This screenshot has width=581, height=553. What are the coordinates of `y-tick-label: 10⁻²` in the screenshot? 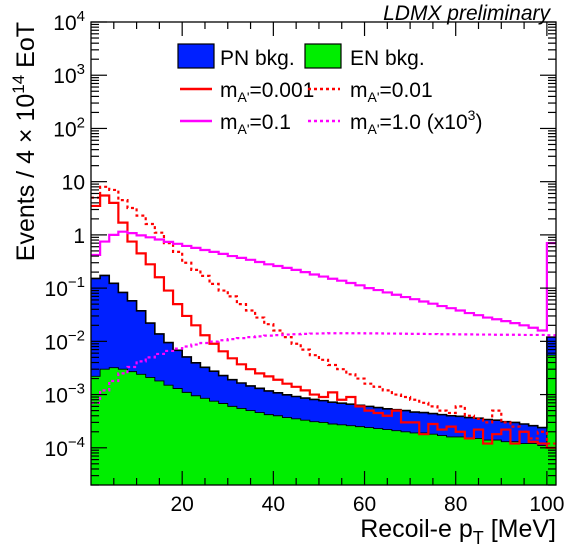 It's located at (65, 340).